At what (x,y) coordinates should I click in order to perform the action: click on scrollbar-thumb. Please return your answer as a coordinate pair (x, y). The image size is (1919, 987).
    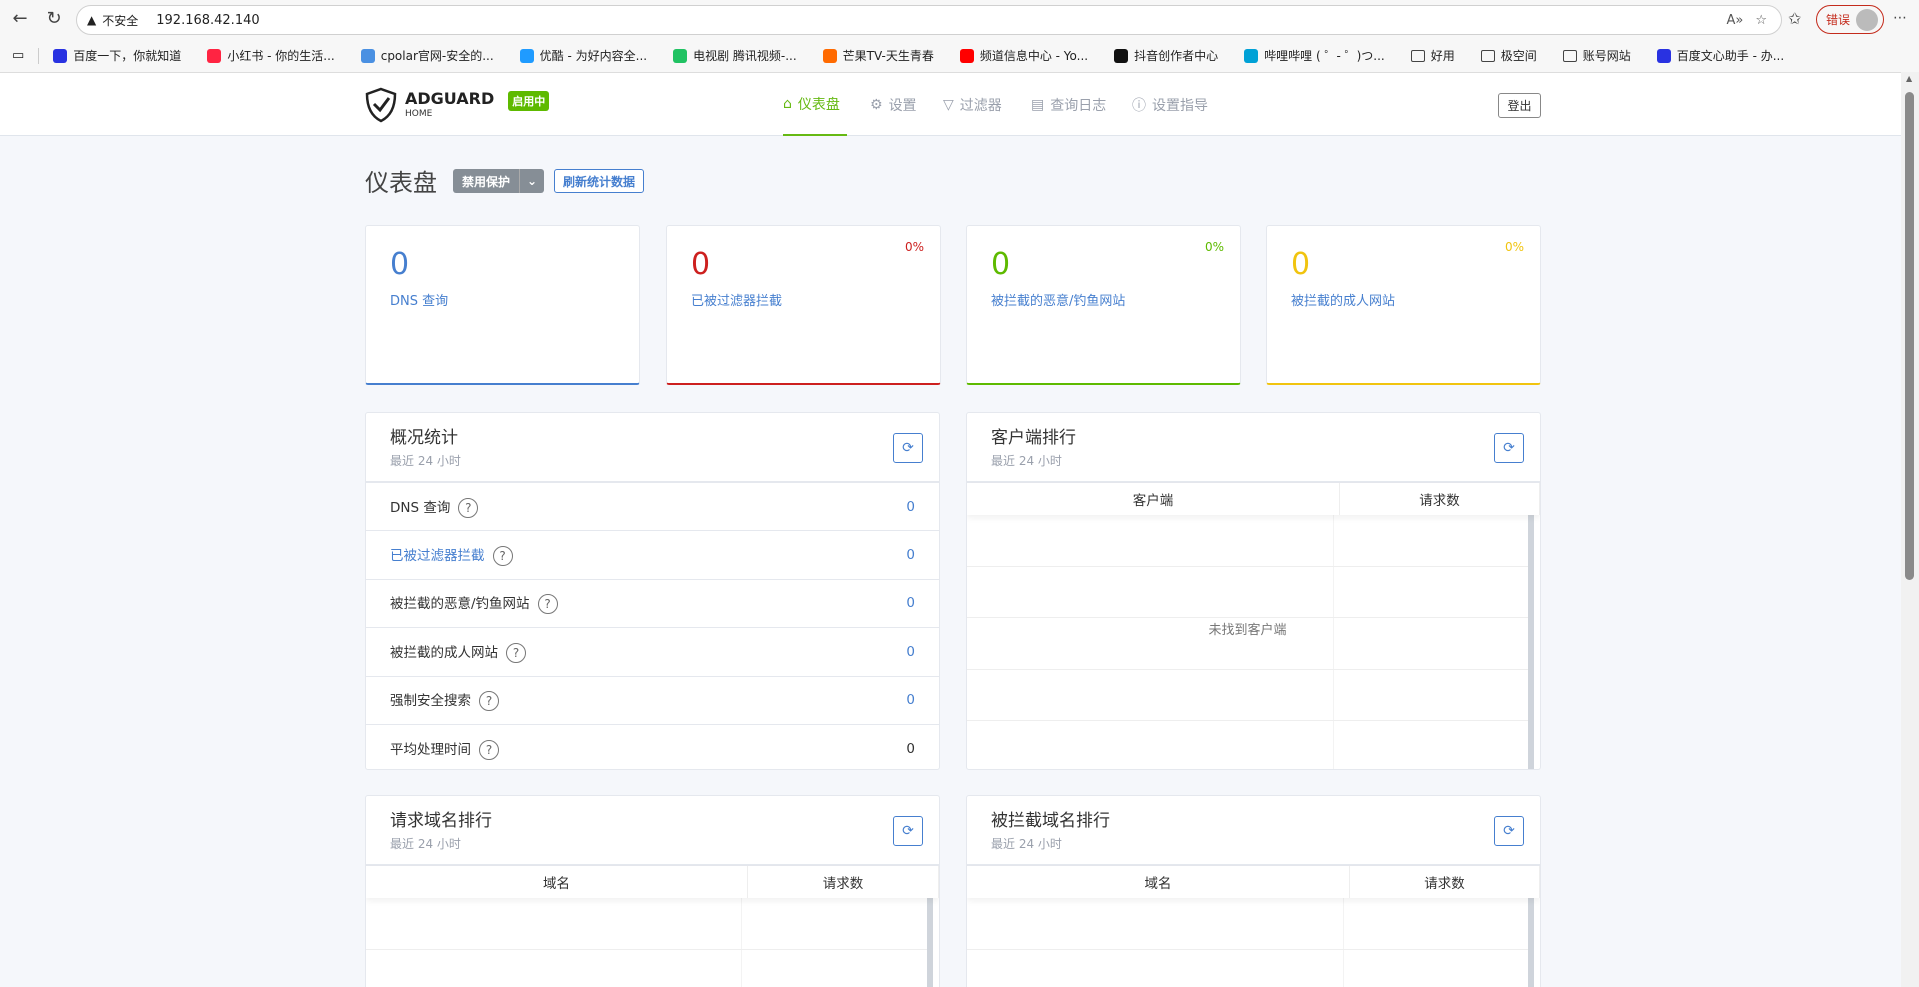
    Looking at the image, I should click on (1909, 336).